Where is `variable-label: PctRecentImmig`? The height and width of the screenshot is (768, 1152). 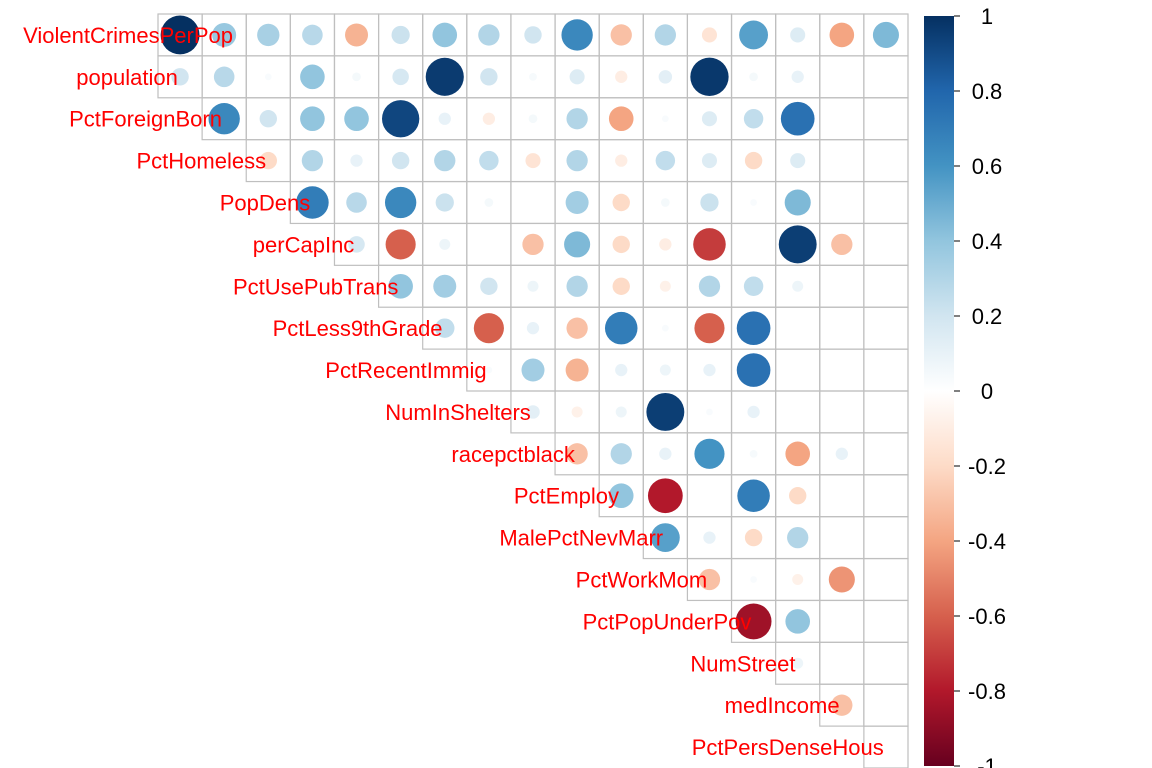 variable-label: PctRecentImmig is located at coordinates (405, 370).